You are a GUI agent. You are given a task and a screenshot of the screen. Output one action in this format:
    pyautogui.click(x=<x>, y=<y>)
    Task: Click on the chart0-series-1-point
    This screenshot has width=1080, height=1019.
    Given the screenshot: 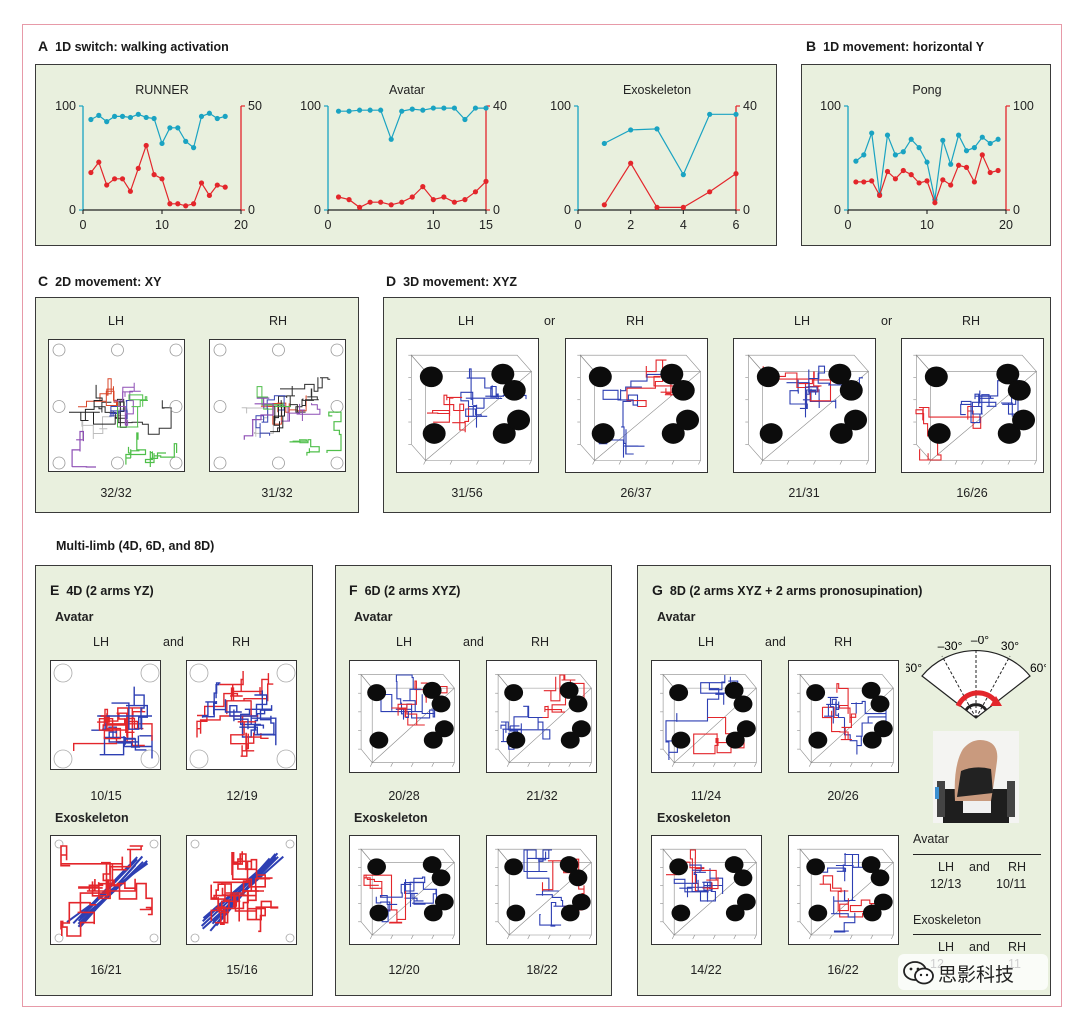 What is the action you would take?
    pyautogui.click(x=115, y=179)
    